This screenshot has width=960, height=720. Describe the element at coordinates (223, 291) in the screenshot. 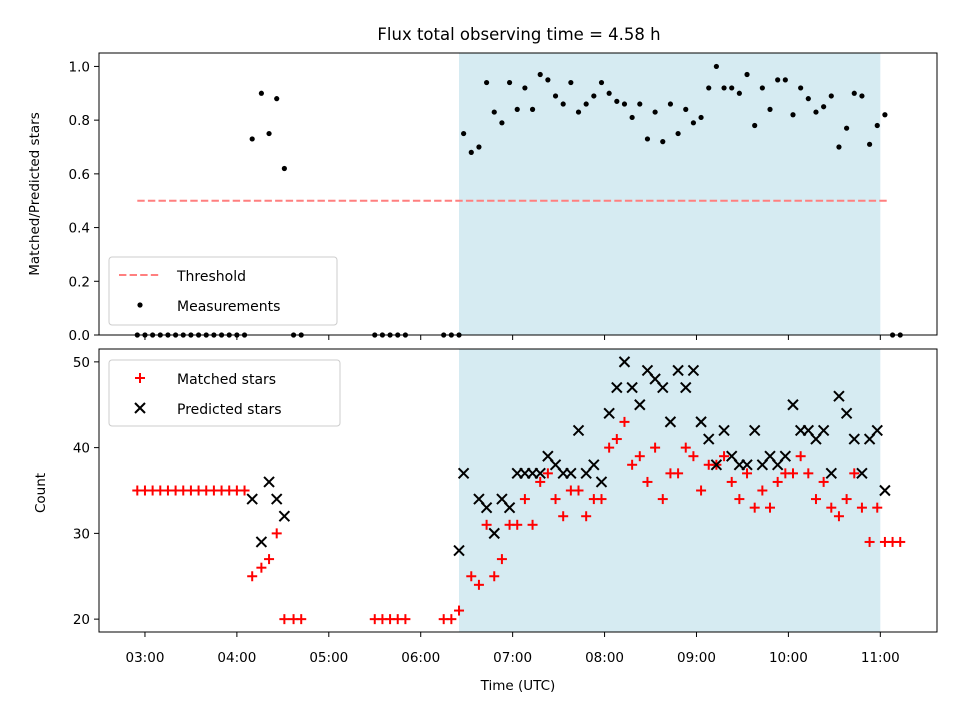

I see `top-legend-box` at that location.